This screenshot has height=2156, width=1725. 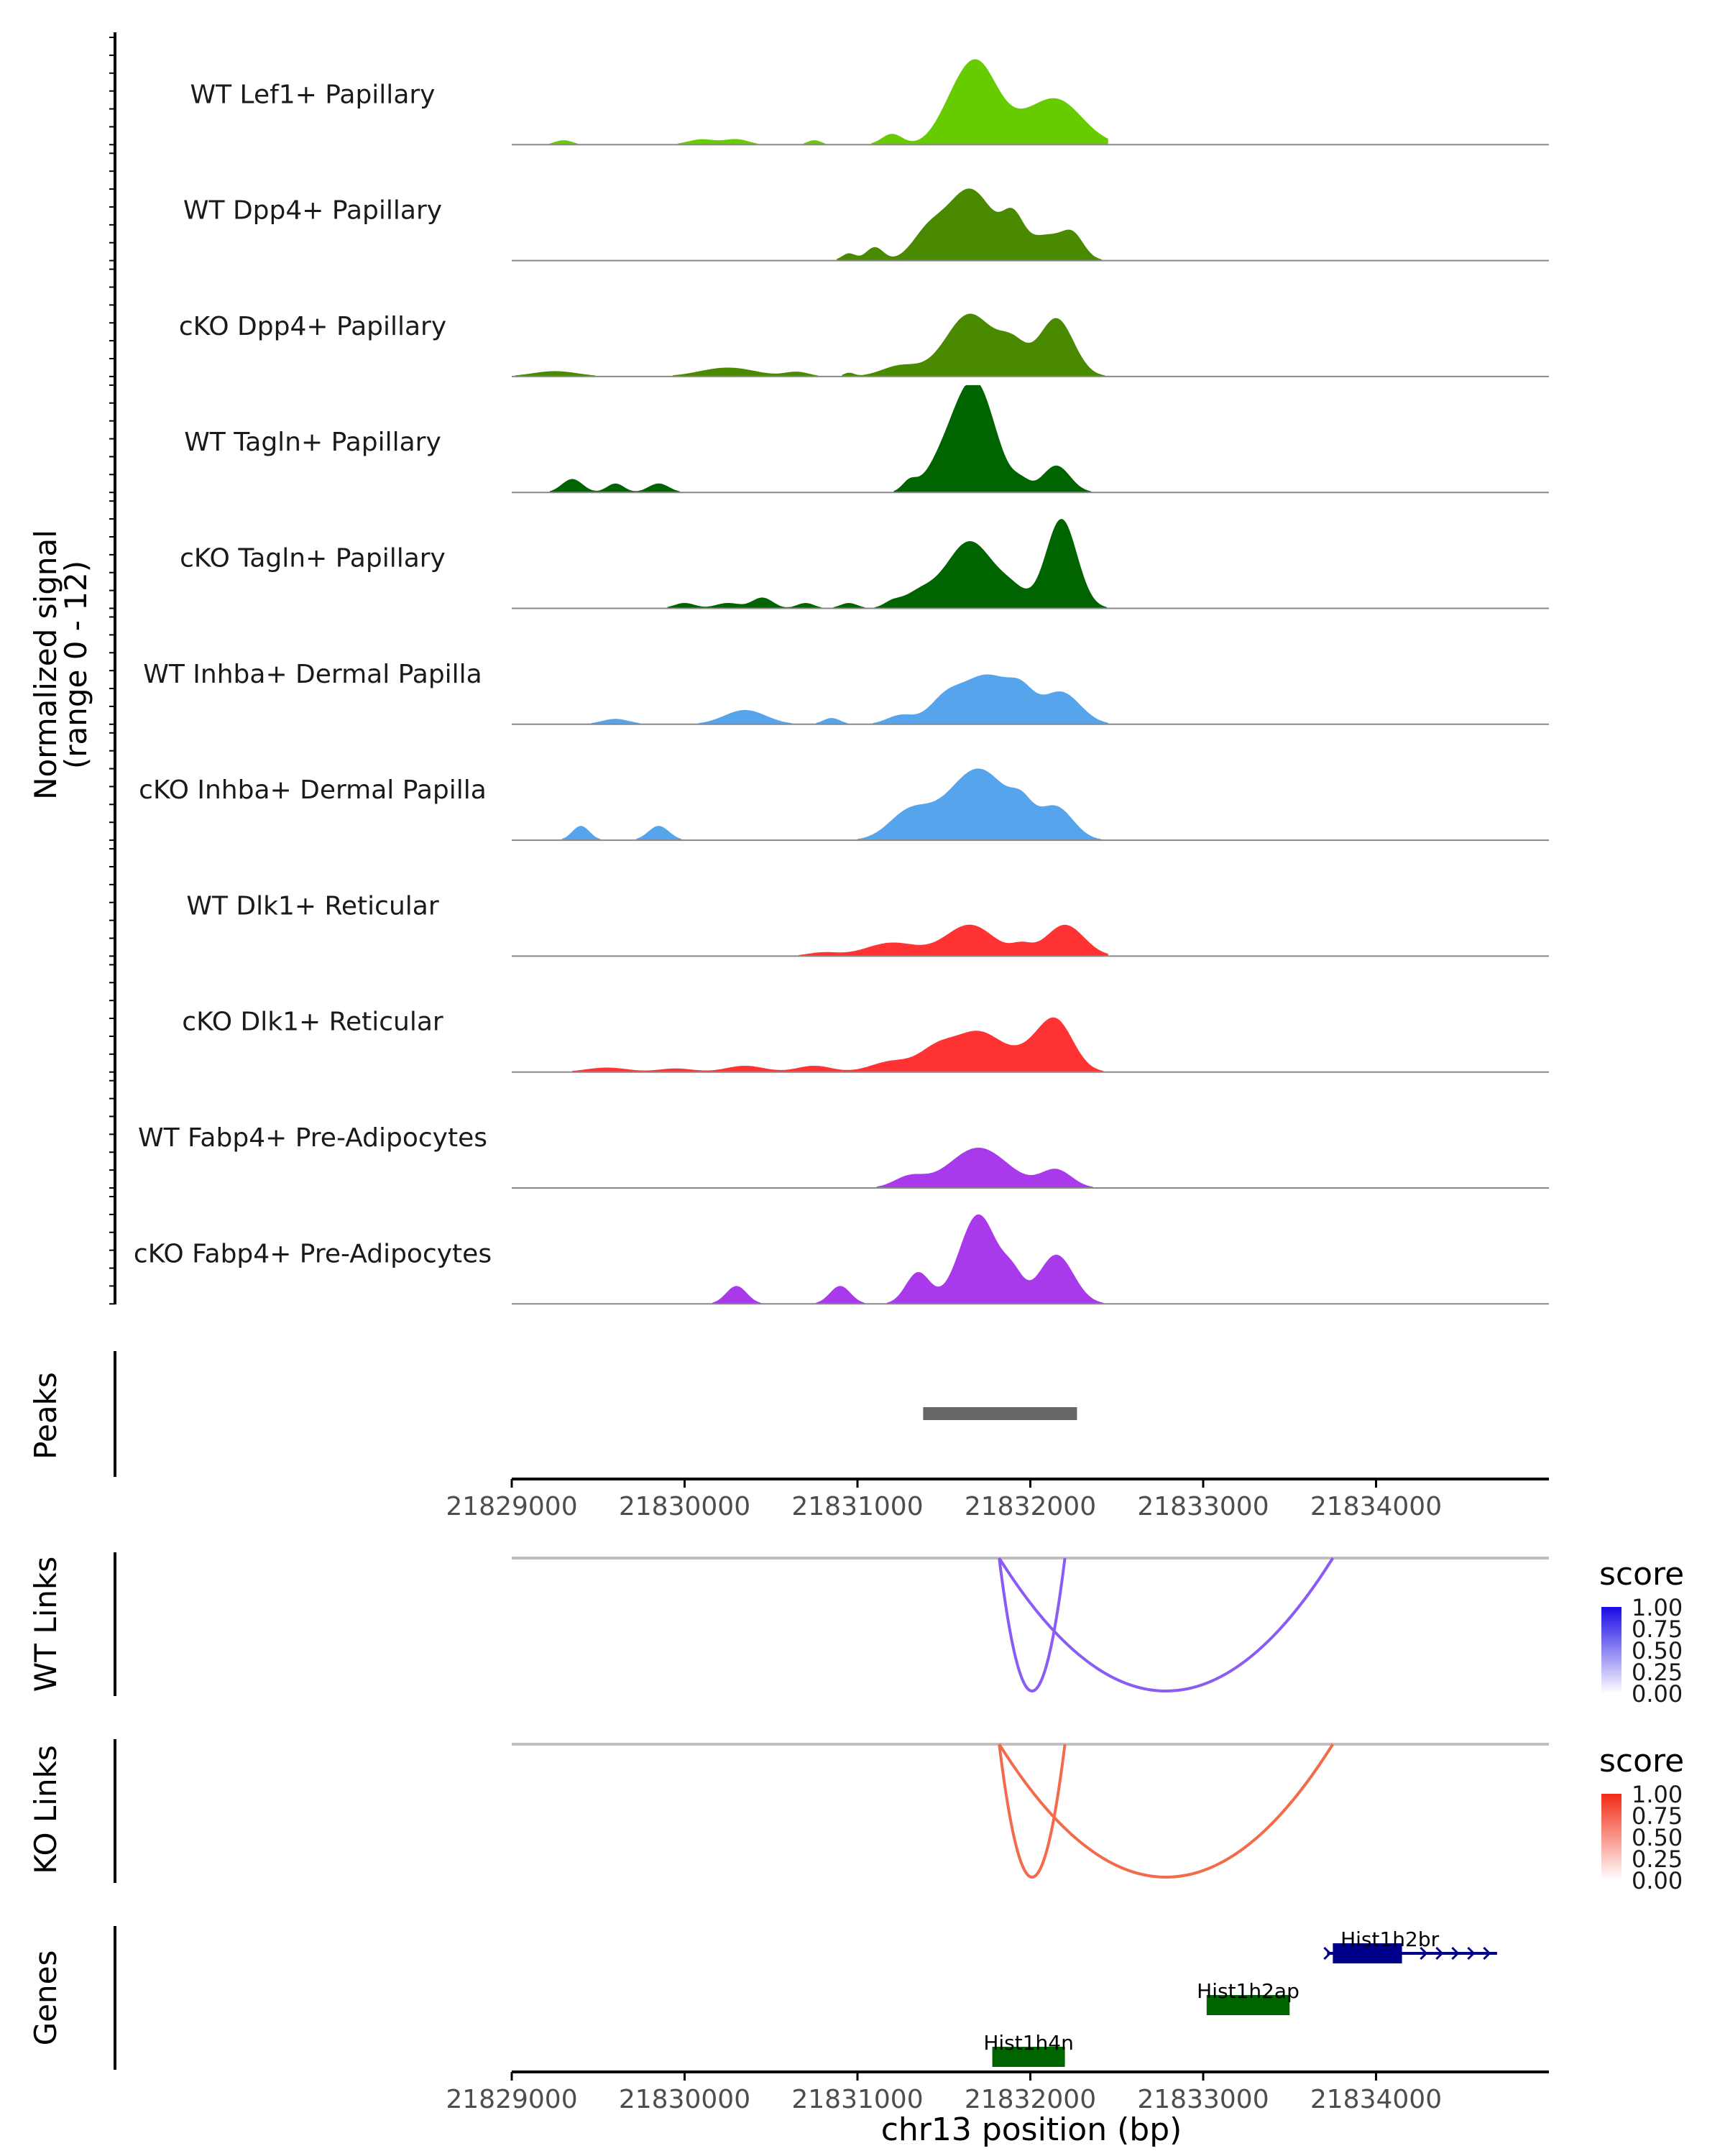 I want to click on gene-label: Hist1h2ap, so click(x=1248, y=1991).